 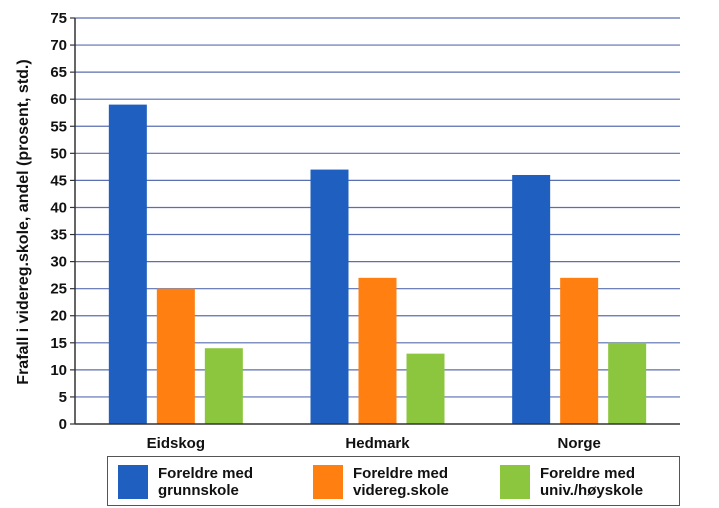 I want to click on y-tick-label: 15, so click(x=58, y=343).